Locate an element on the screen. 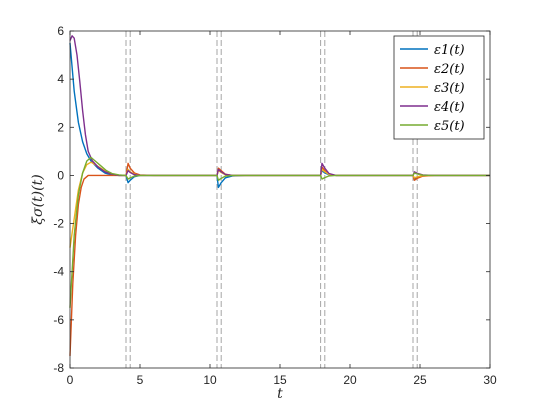 This screenshot has width=540, height=405. x-tick-label-6: 30 is located at coordinates (490, 380).